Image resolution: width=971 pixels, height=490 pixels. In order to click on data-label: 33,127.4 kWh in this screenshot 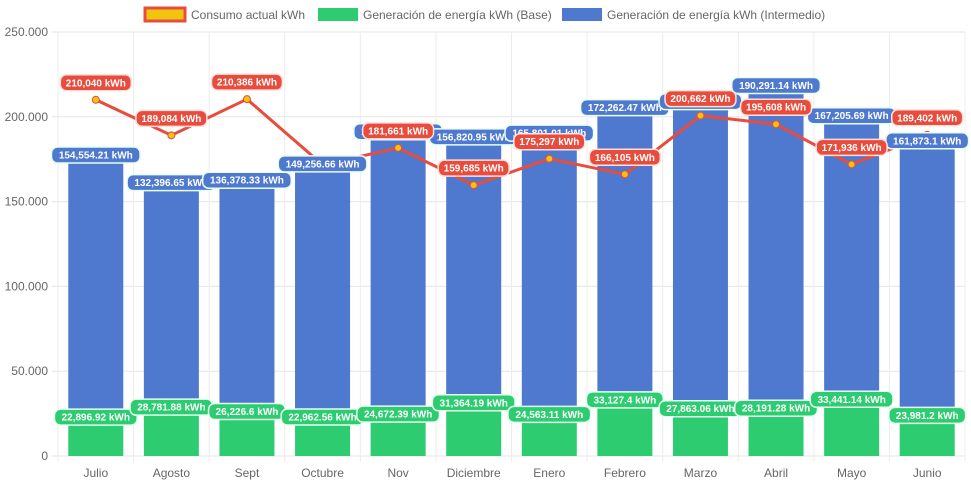, I will do `click(625, 400)`.